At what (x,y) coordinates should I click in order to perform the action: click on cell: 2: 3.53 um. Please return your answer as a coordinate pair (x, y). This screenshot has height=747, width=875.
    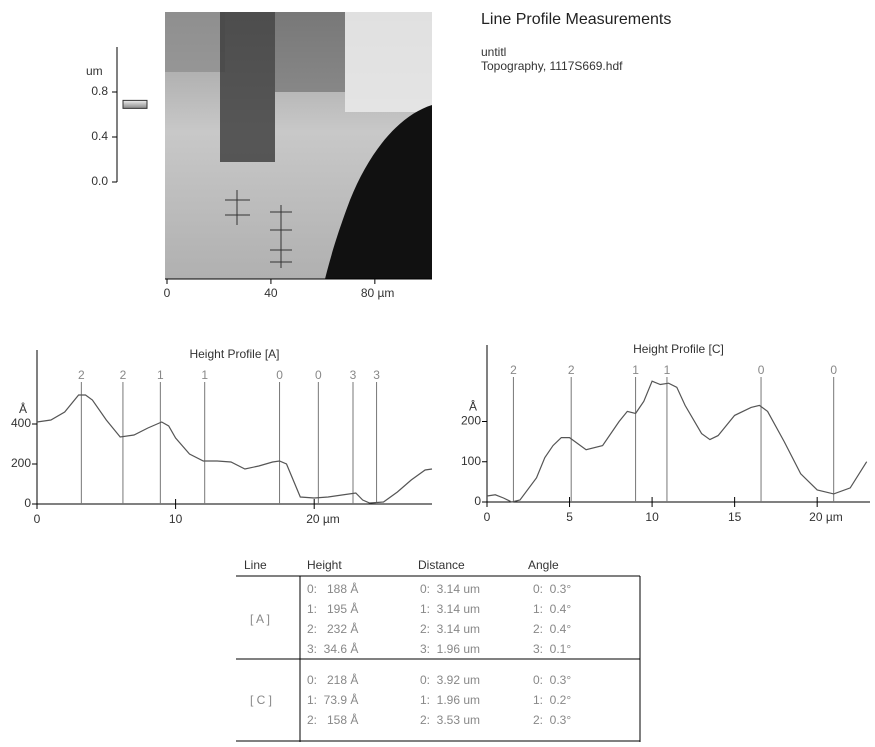
    Looking at the image, I should click on (450, 720).